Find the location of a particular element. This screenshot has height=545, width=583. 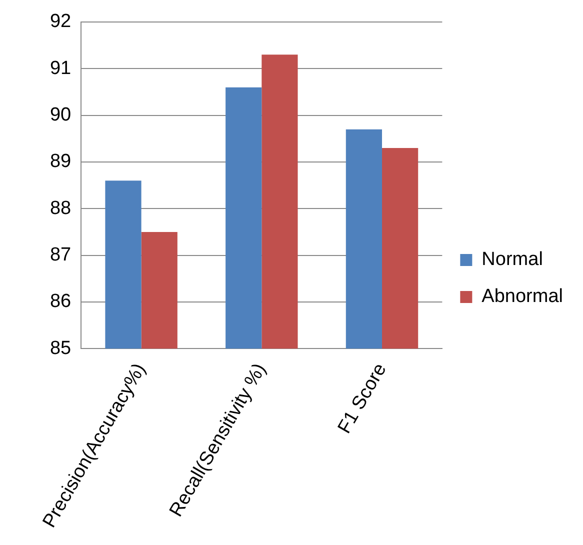

legend-label: Abnormal is located at coordinates (523, 297).